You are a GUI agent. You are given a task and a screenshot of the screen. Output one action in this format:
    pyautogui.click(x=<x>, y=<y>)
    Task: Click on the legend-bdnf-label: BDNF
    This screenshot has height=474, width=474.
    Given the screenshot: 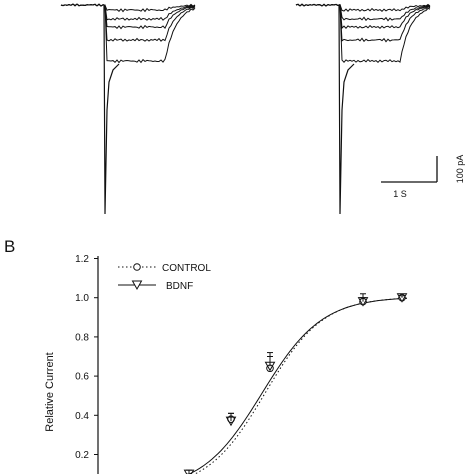 What is the action you would take?
    pyautogui.click(x=179, y=286)
    